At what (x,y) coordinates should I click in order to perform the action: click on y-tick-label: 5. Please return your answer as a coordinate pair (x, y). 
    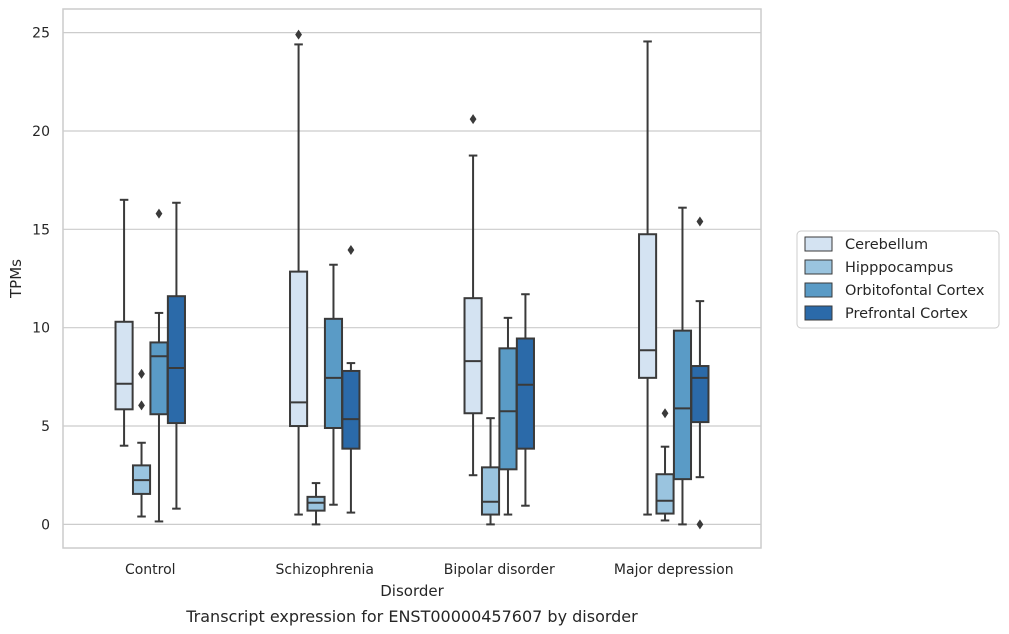
    Looking at the image, I should click on (45, 427).